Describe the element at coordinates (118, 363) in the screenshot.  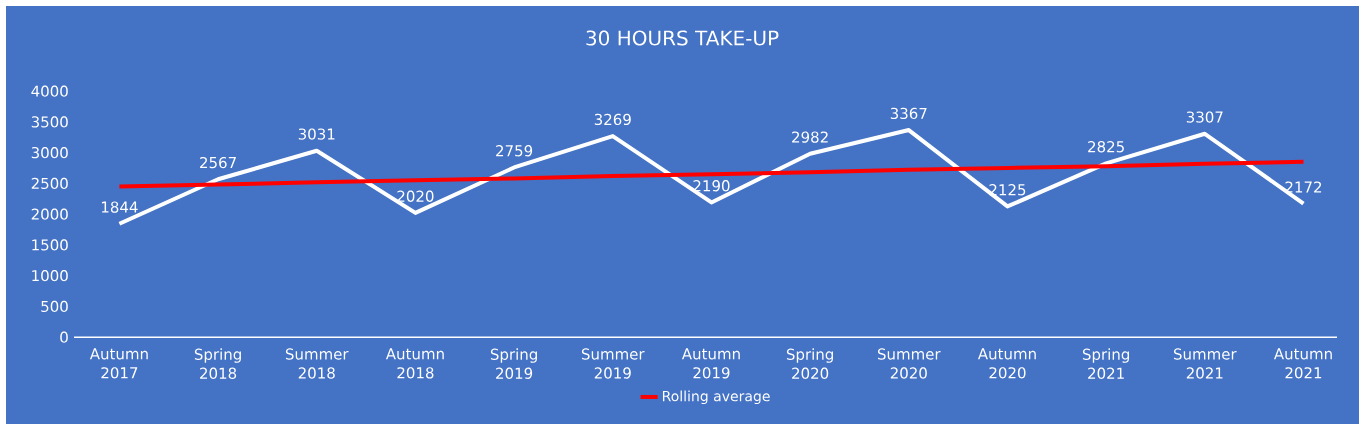
I see `x-tick-label: Autumn 2017` at that location.